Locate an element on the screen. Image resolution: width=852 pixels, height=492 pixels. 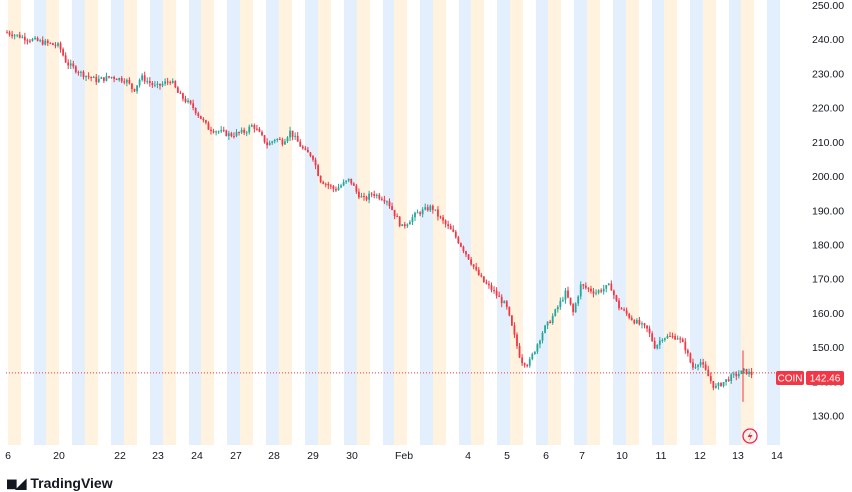
symbol-text: COIN is located at coordinates (790, 379).